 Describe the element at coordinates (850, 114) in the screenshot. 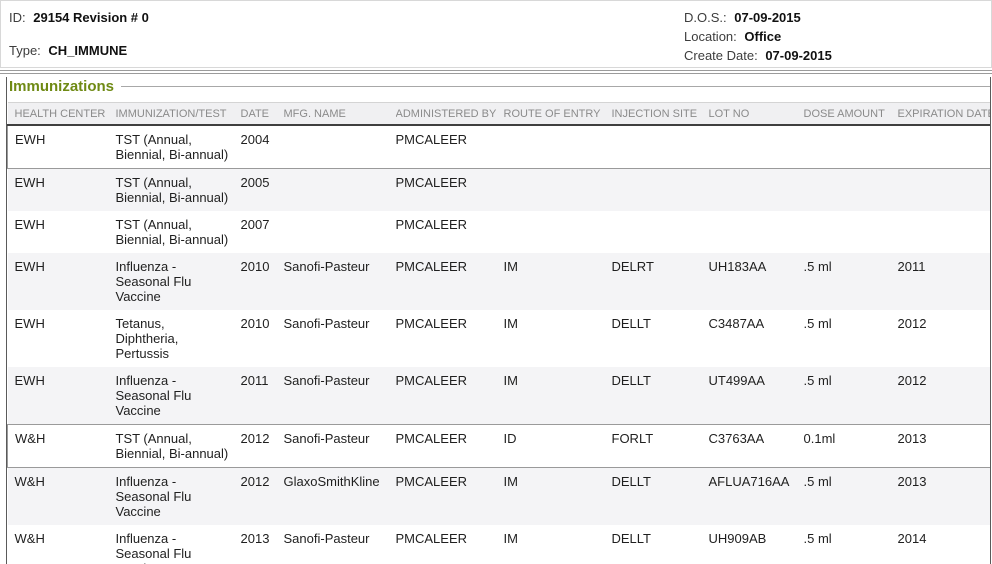

I see `column-header-dose-amount: DOSE AMOUNT` at that location.